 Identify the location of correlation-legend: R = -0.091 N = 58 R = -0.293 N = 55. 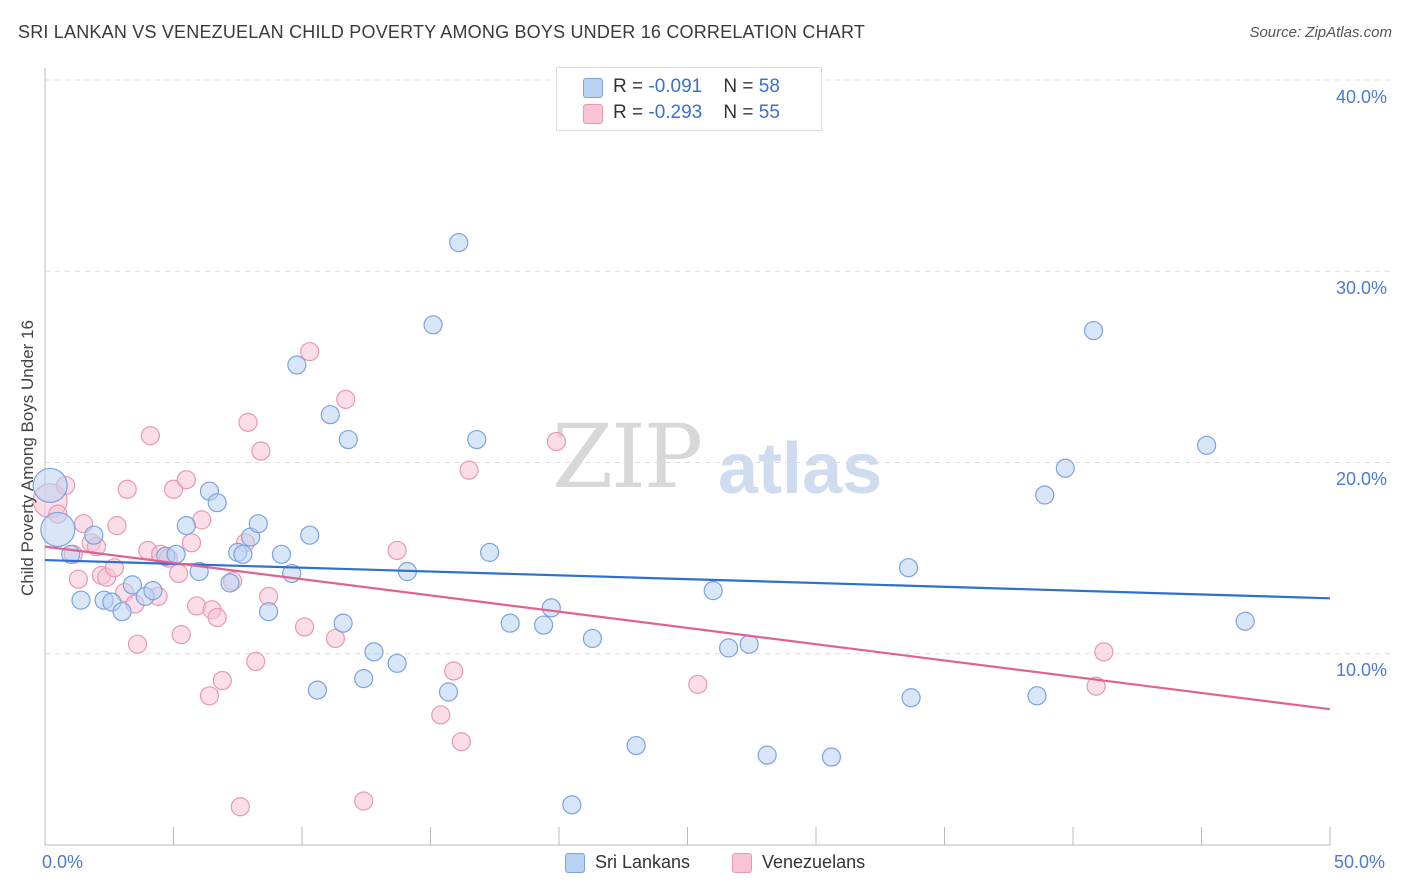
(689, 99).